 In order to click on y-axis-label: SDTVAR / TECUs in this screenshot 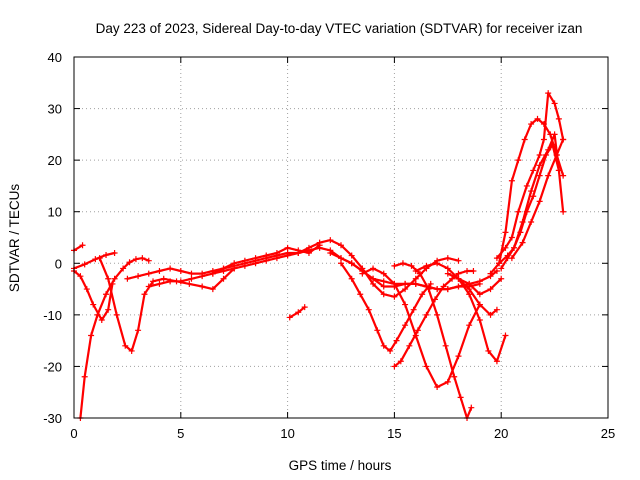, I will do `click(14, 238)`.